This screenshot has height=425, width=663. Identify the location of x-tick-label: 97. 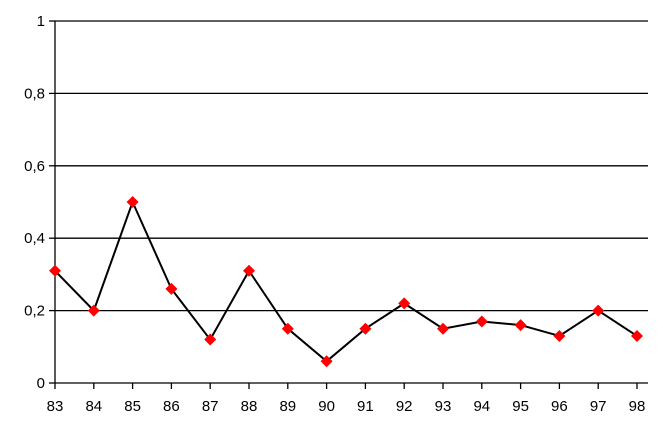
(598, 406).